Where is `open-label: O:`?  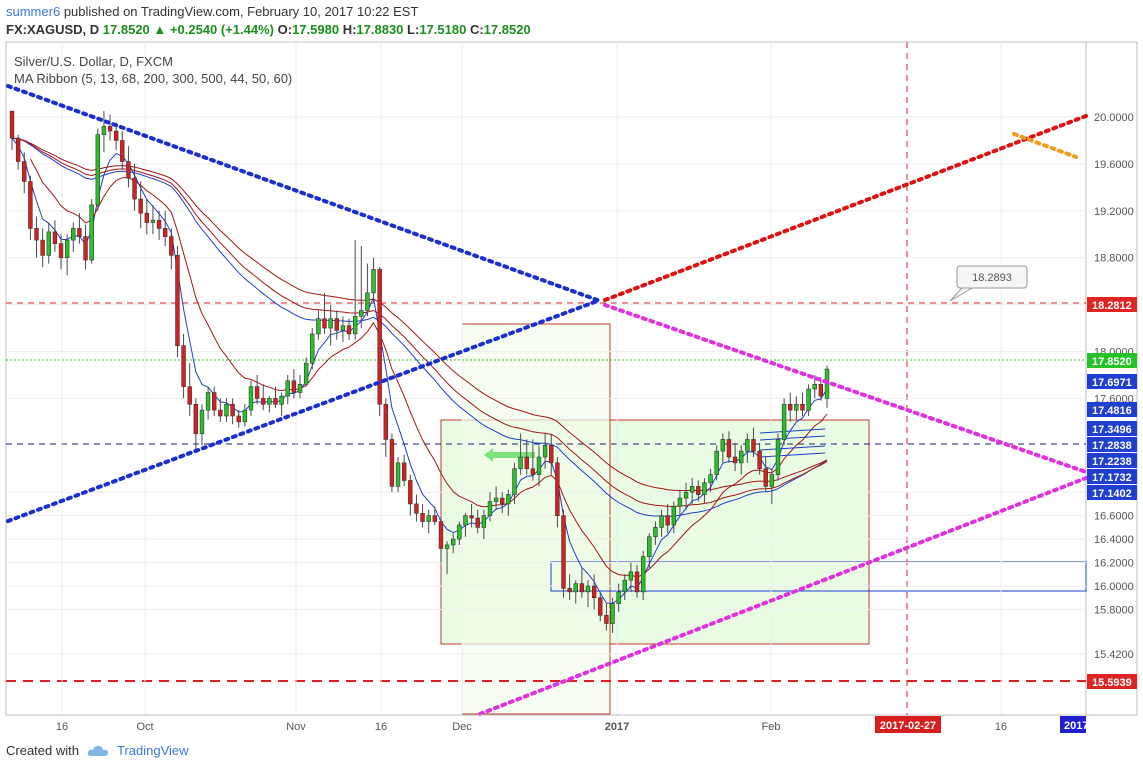 open-label: O: is located at coordinates (285, 29).